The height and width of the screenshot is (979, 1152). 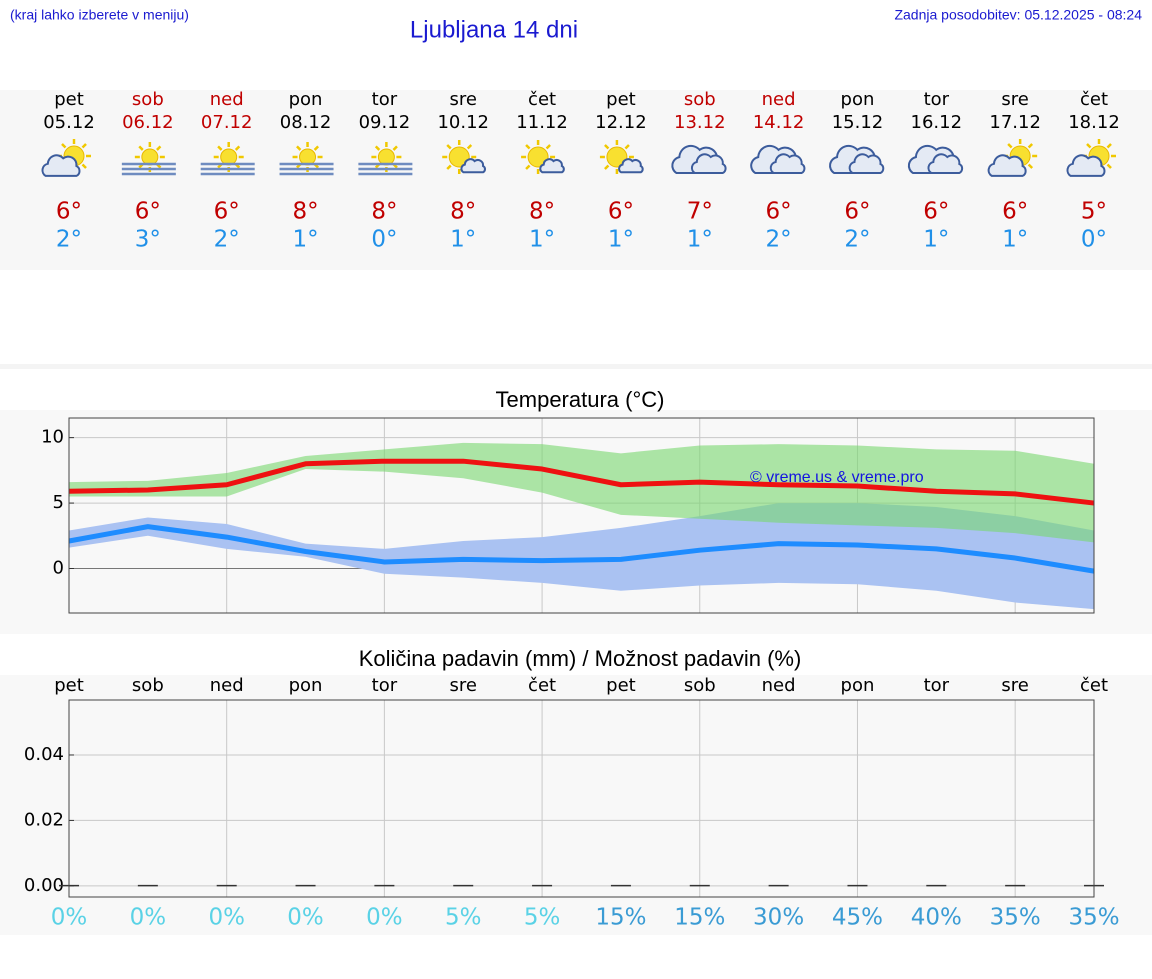 What do you see at coordinates (580, 399) in the screenshot?
I see `chart-title: Temperatura (°C)` at bounding box center [580, 399].